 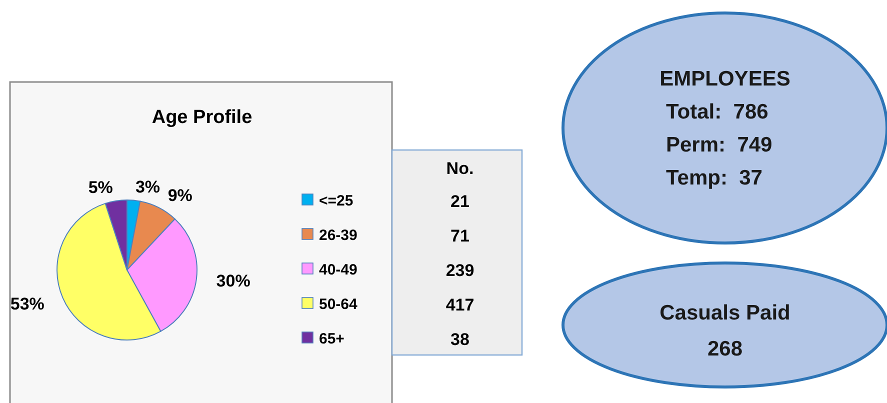 What do you see at coordinates (147, 186) in the screenshot?
I see `data-label: 3%` at bounding box center [147, 186].